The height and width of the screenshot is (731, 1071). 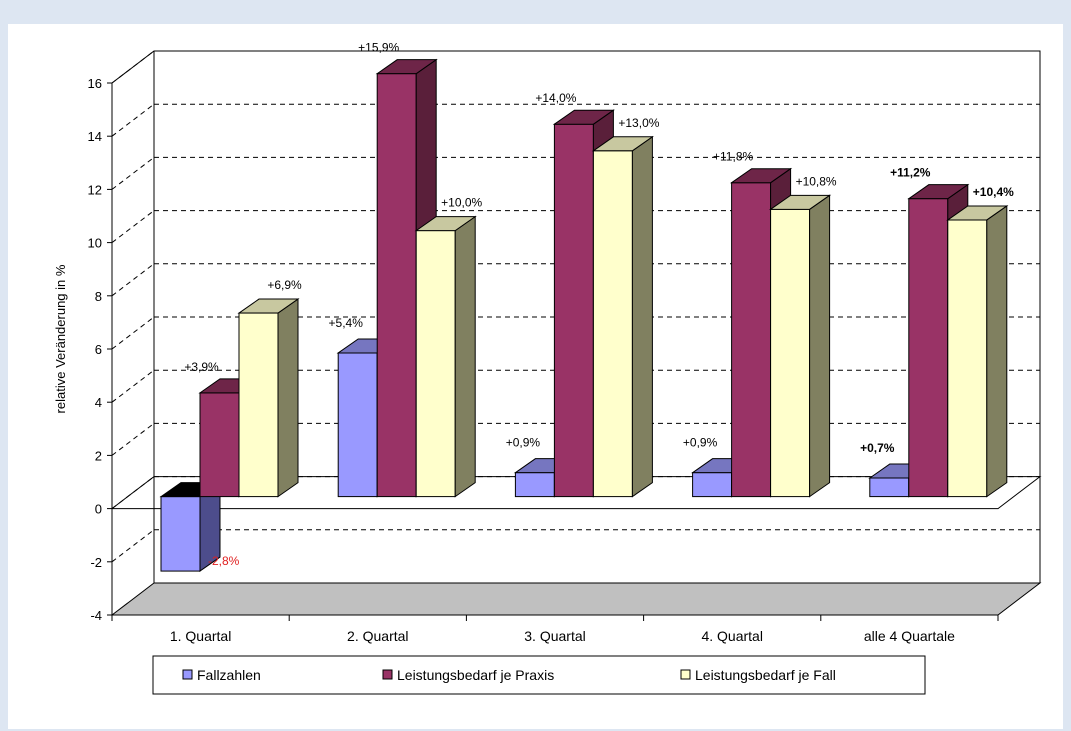 I want to click on legend-label: Leistungsbedarf je Praxis, so click(x=475, y=675).